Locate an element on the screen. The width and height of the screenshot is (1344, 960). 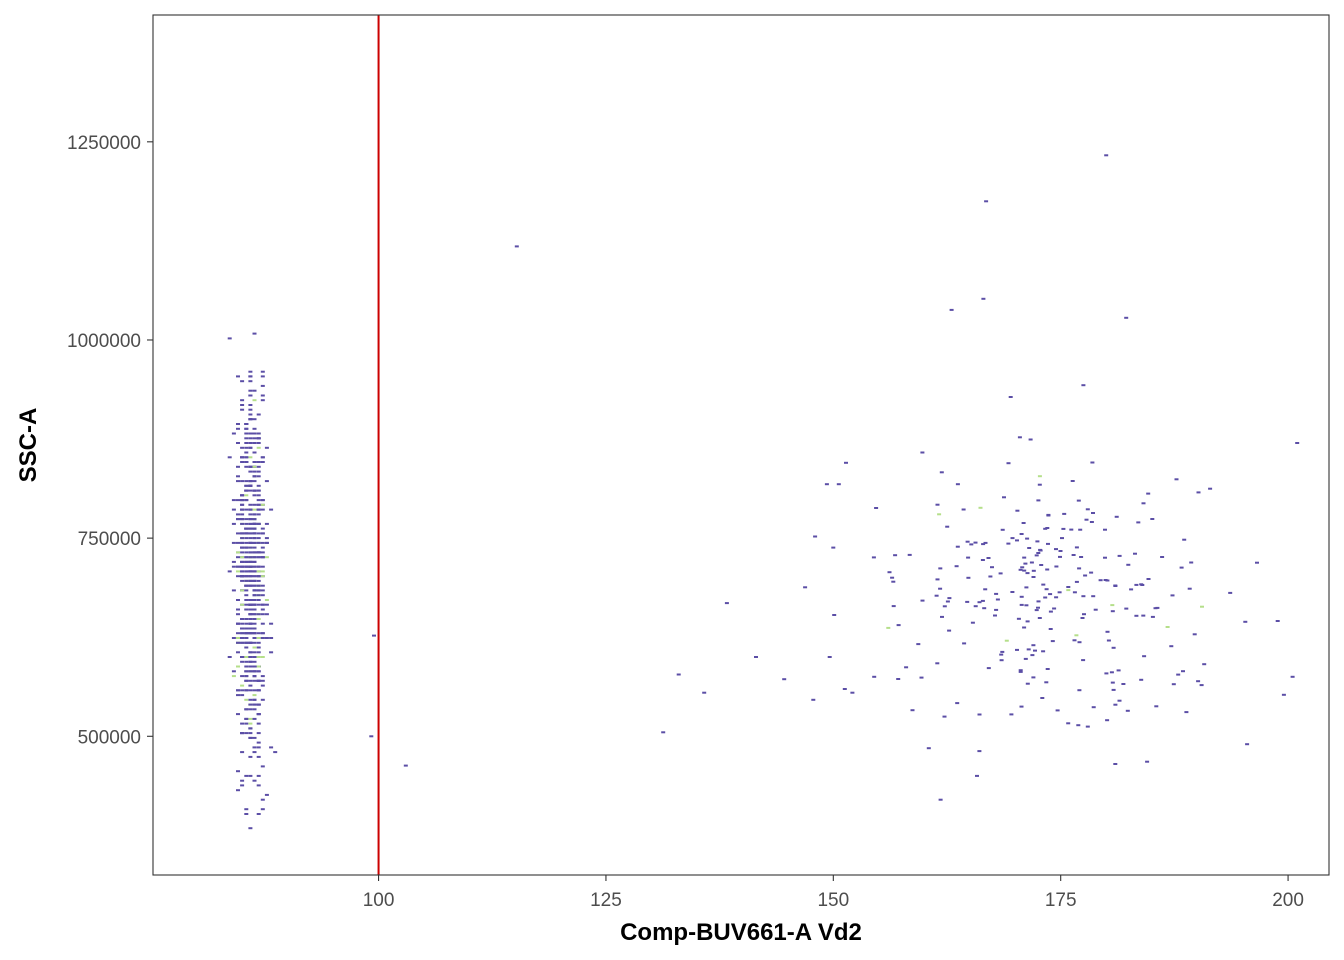
y-tick-label: 500000 is located at coordinates (109, 737).